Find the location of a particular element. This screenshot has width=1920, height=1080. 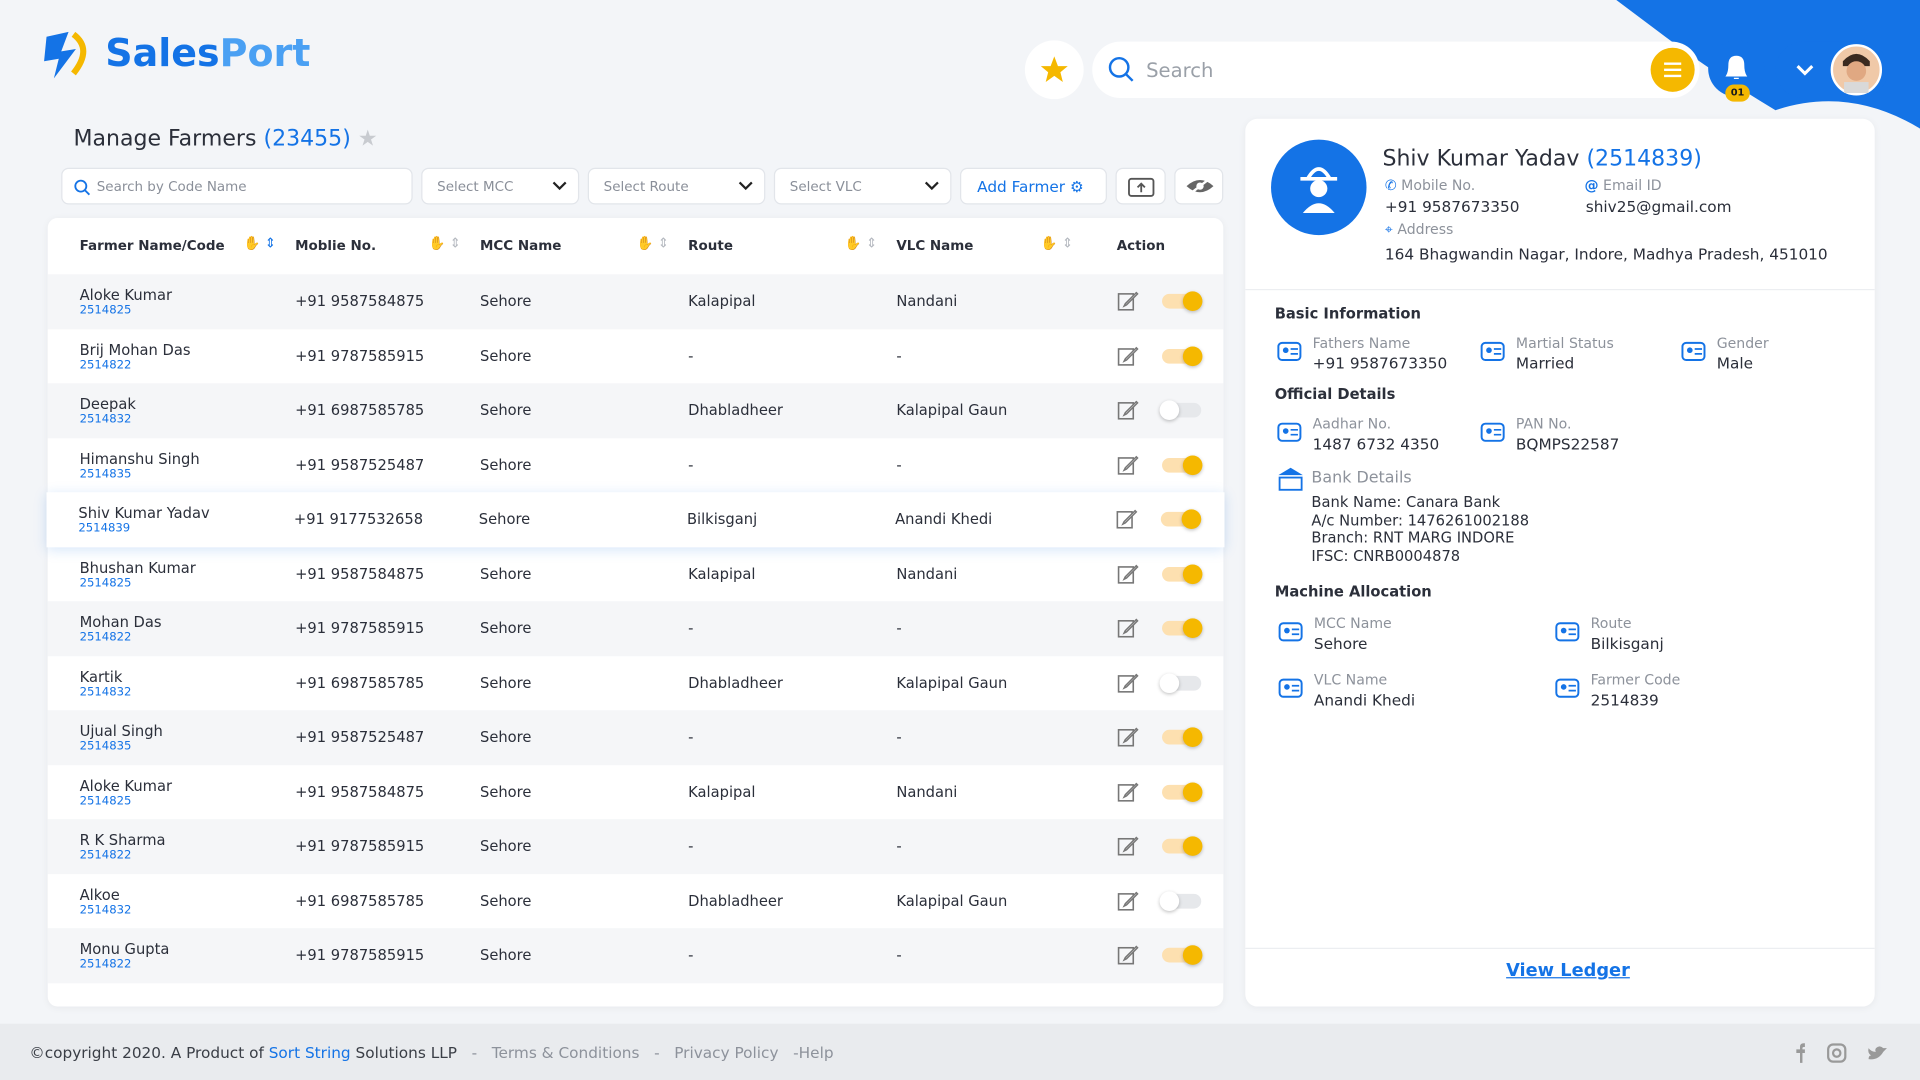

farmer-name: R K Sharma is located at coordinates (122, 840).